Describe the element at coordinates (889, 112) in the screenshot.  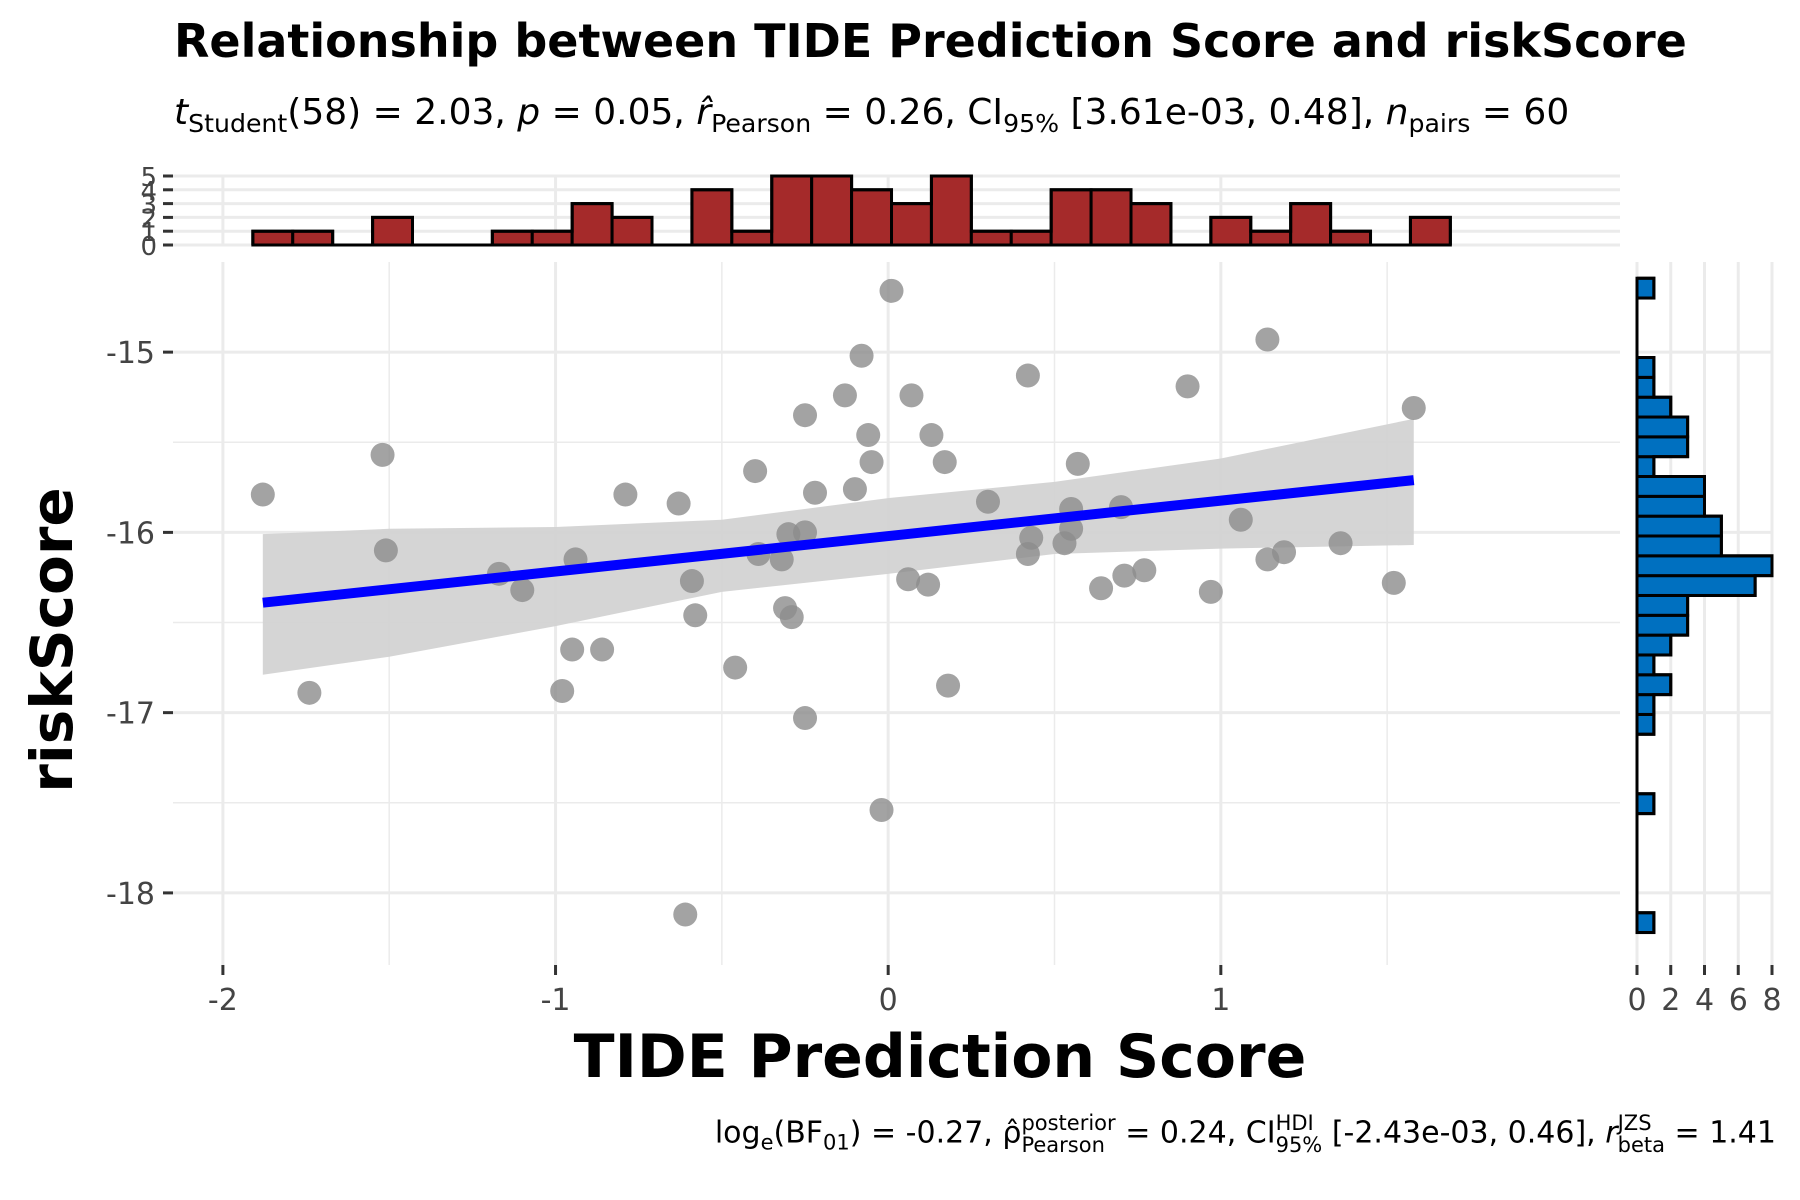
I see `r-text: = 0.26,` at that location.